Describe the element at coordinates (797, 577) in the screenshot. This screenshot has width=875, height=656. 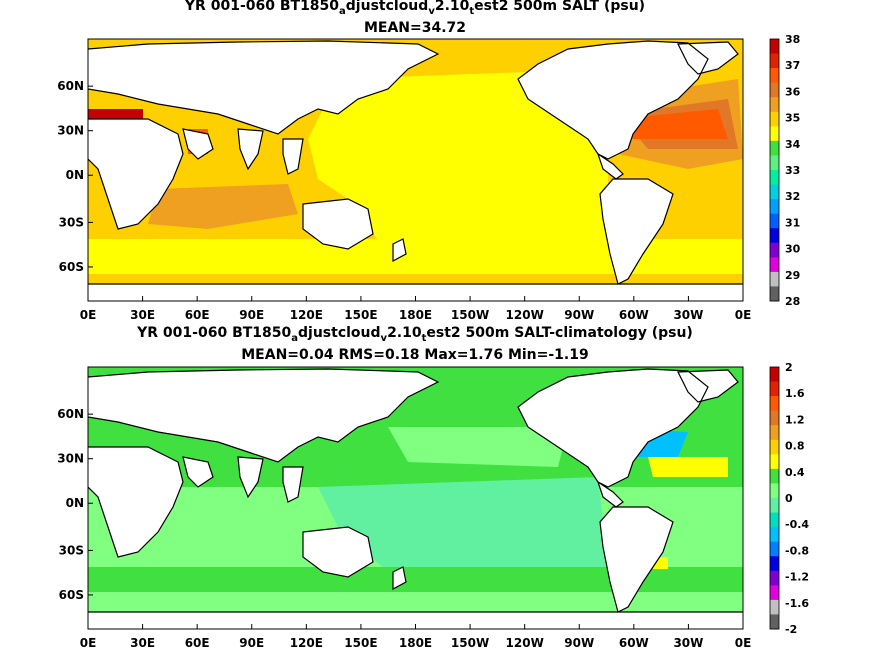
I see `colorbar-label: -1.2` at that location.